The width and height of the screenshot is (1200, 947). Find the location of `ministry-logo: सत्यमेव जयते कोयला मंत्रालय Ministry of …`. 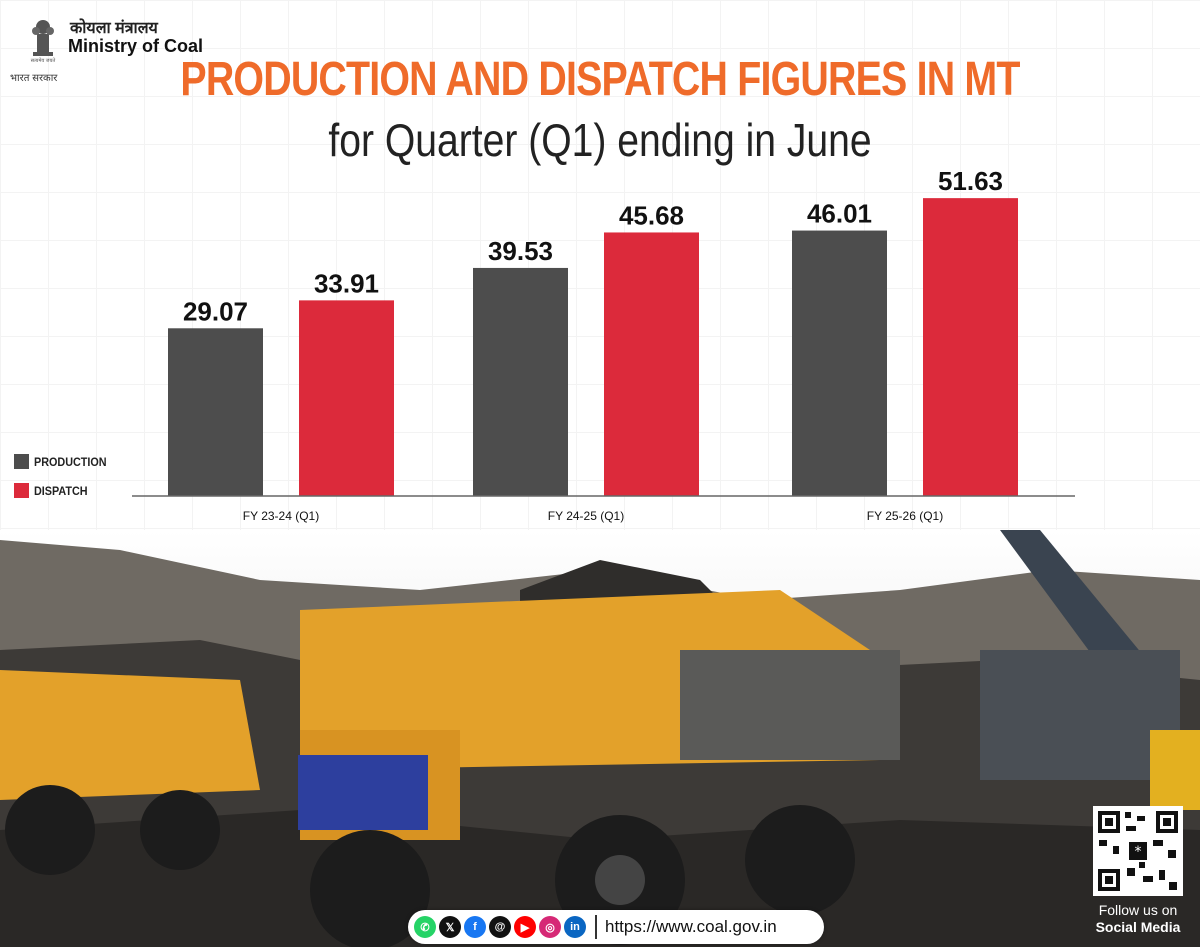

ministry-logo: सत्यमेव जयते कोयला मंत्रालय Ministry of … is located at coordinates (115, 49).